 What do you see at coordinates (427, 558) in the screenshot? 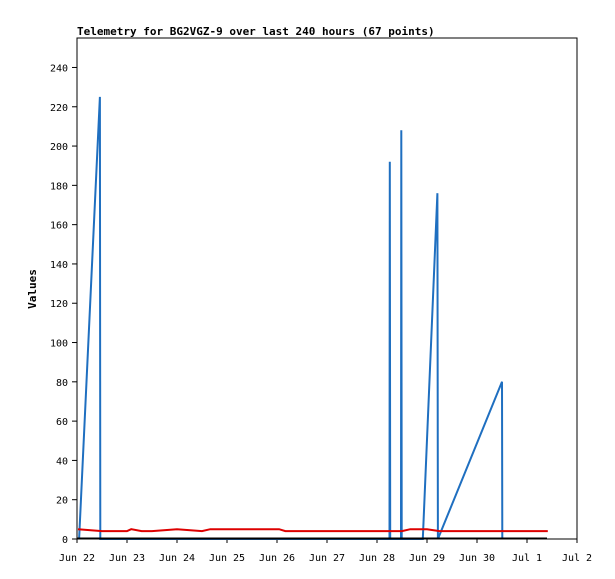
I see `x-tick-label: Jun 29` at bounding box center [427, 558].